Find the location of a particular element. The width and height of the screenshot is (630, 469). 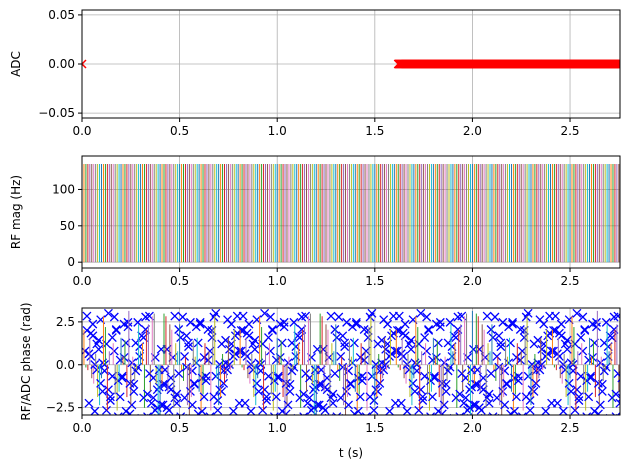

y-tick-label: 0.00 is located at coordinates (61, 64).